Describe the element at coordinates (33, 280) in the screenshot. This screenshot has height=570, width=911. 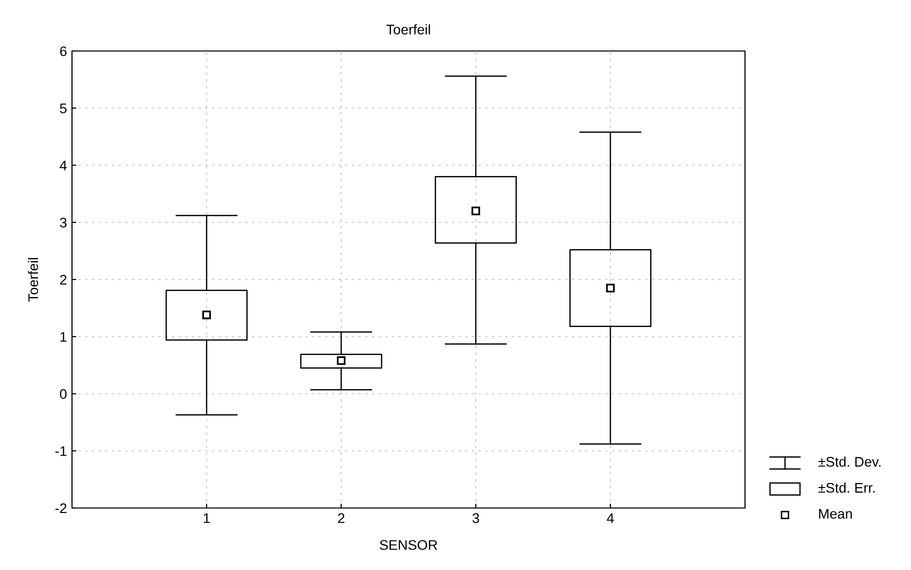
I see `y-axis-title: Toerfeil` at that location.